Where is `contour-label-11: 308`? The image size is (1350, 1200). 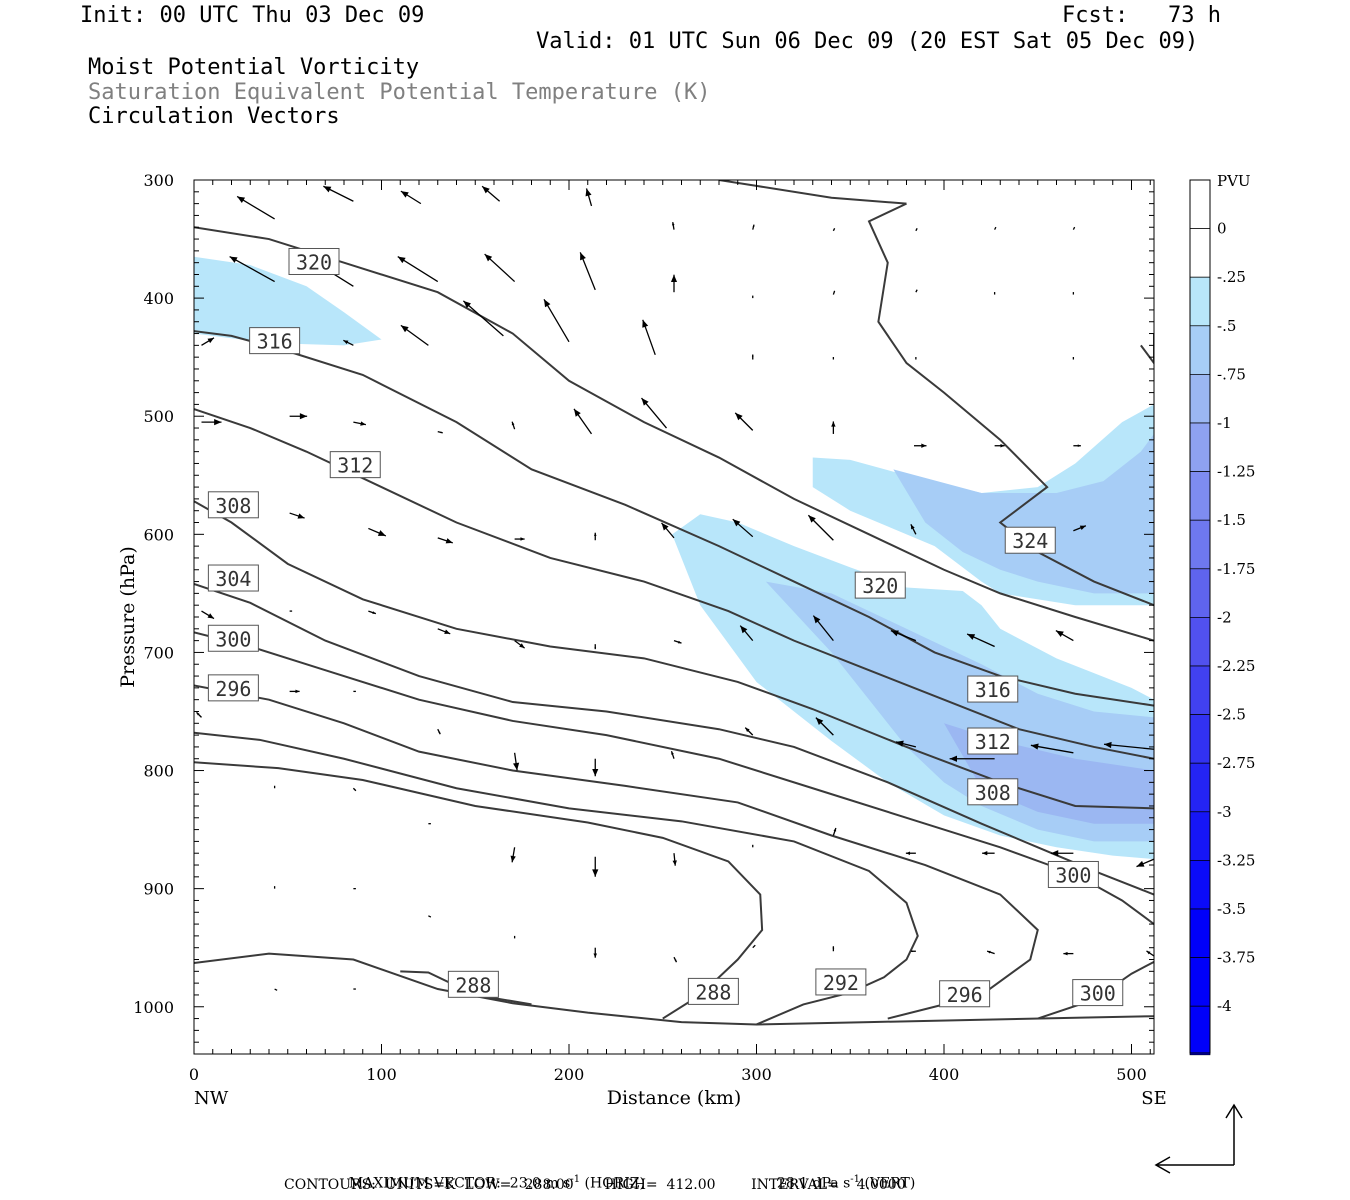 contour-label-11: 308 is located at coordinates (993, 792).